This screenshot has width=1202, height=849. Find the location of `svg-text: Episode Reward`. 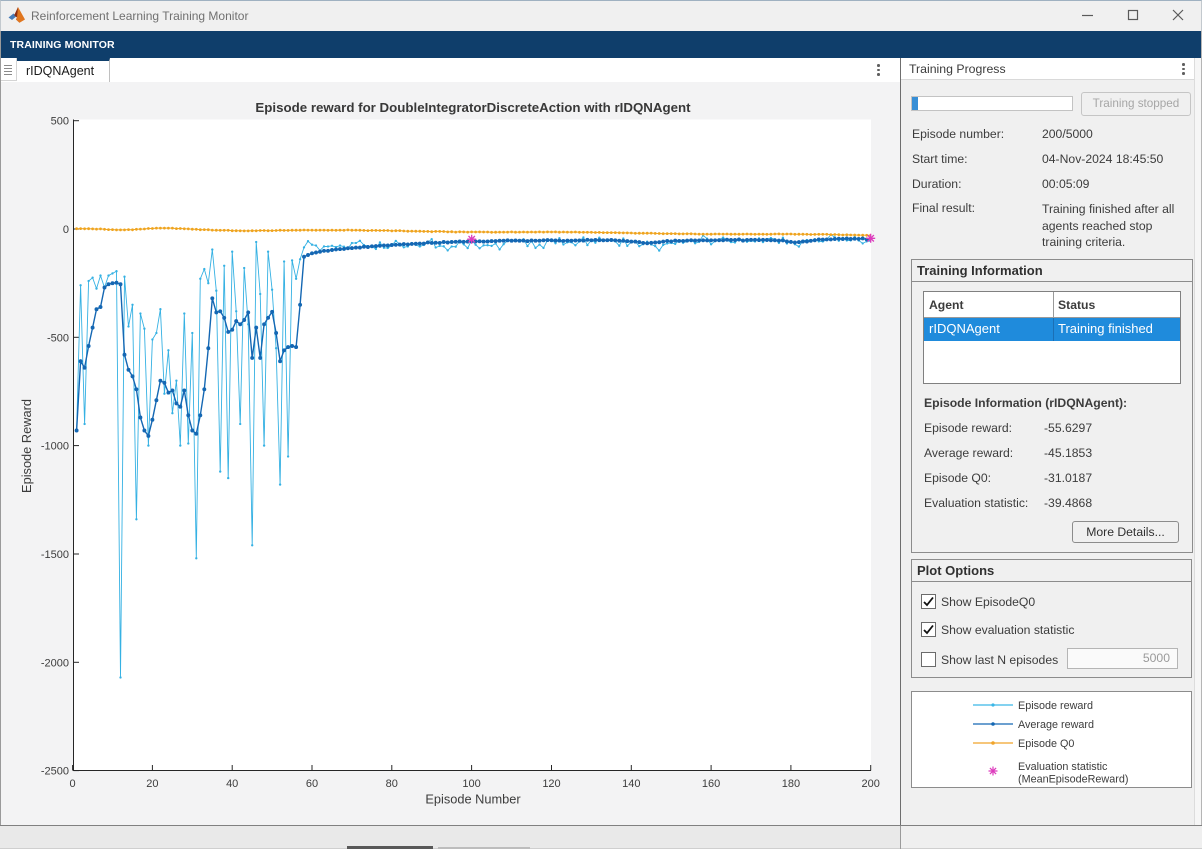

svg-text: Episode Reward is located at coordinates (26, 446).